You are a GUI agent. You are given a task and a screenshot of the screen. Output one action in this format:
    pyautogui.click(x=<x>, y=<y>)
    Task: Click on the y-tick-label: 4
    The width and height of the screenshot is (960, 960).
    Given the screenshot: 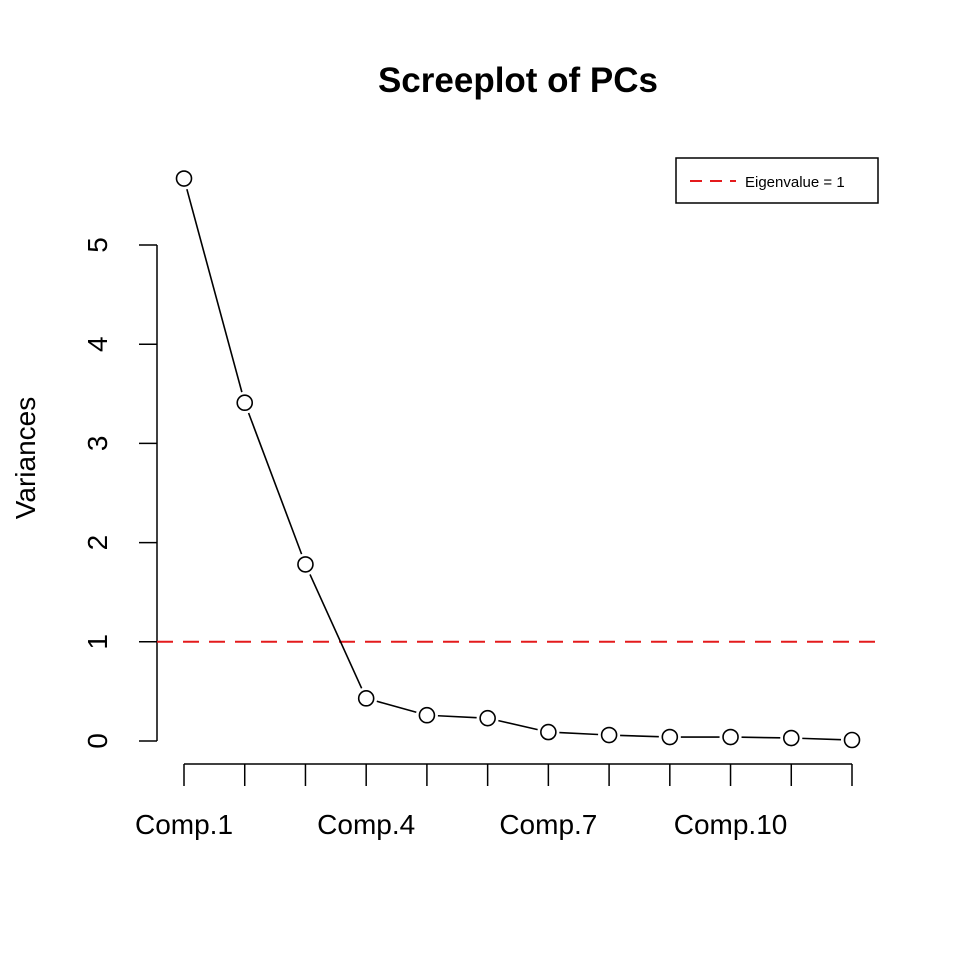 What is the action you would take?
    pyautogui.click(x=97, y=344)
    